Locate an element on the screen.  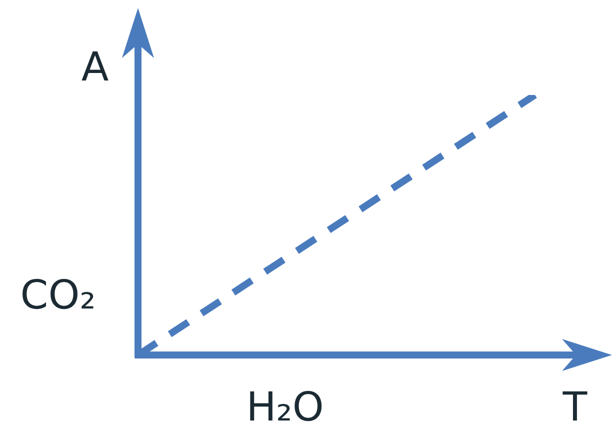
y-axis-title: A is located at coordinates (95, 67).